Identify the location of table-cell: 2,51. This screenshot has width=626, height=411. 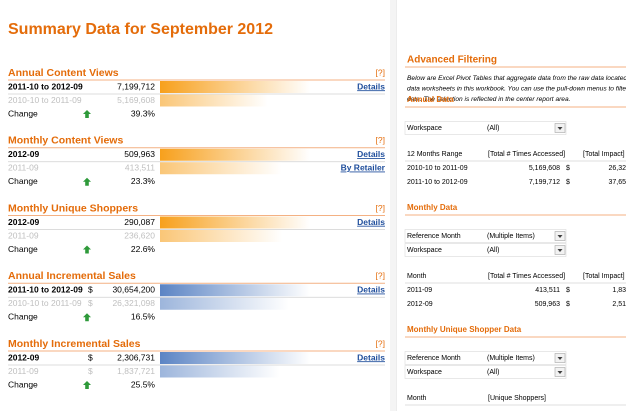
(619, 304).